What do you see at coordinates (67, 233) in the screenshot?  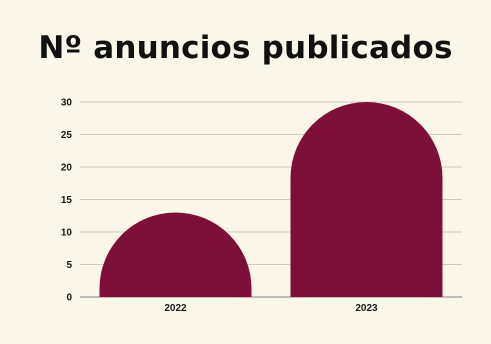 I see `y-tick-label: 10` at bounding box center [67, 233].